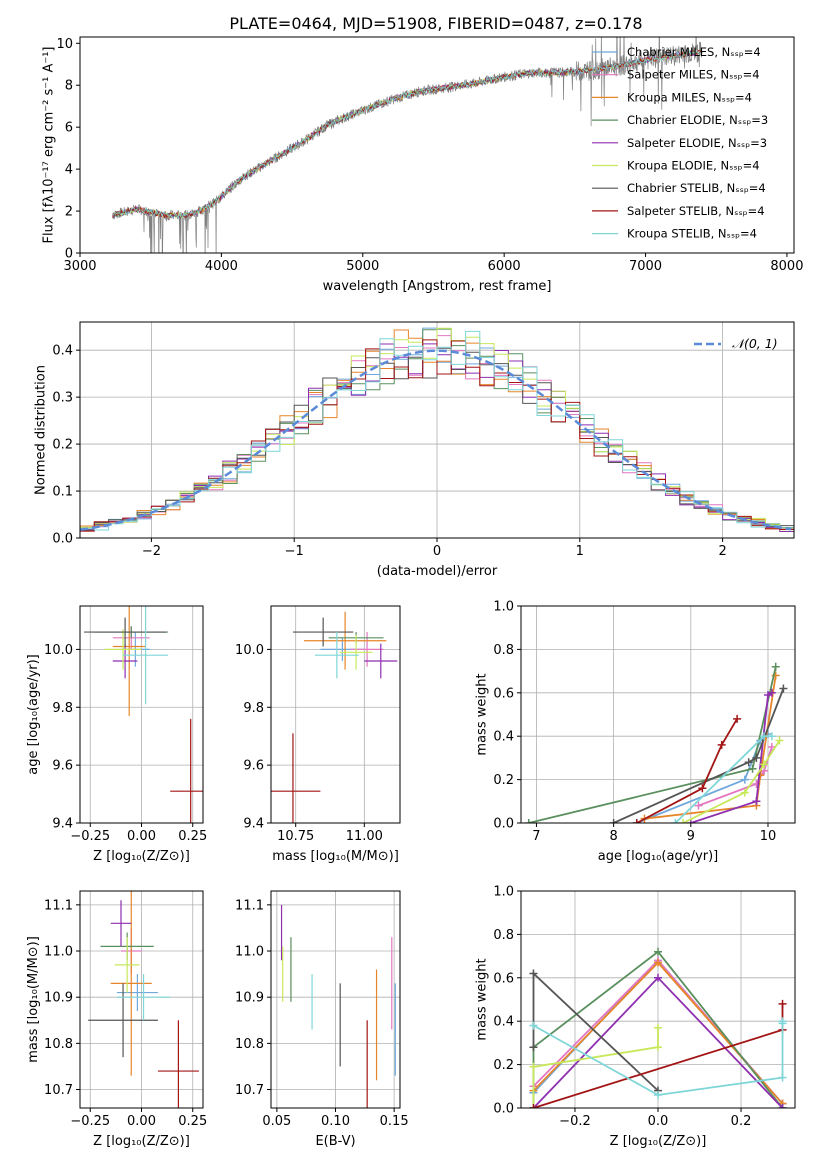 The image size is (819, 1170). What do you see at coordinates (437, 551) in the screenshot?
I see `residuals-xtick-label-2: 0` at bounding box center [437, 551].